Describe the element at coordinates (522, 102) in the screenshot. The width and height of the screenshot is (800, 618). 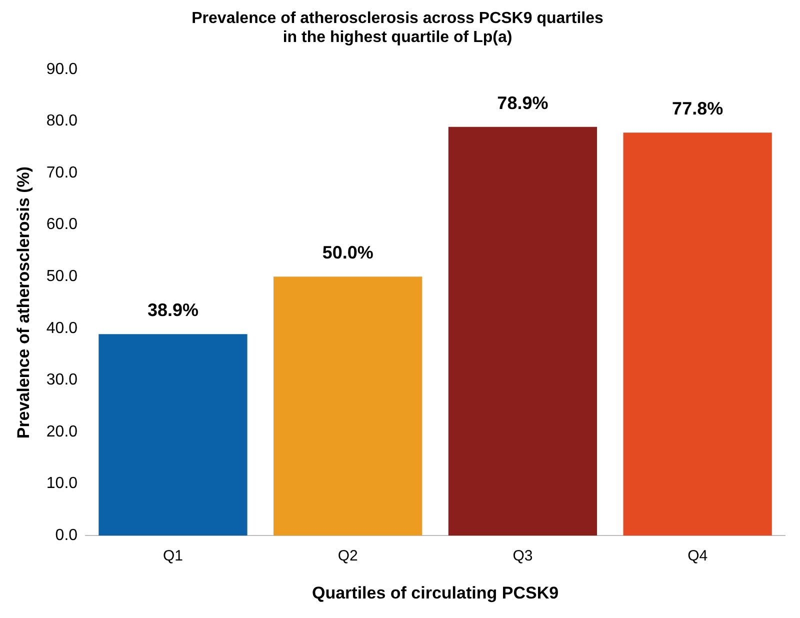
I see `data-label: 78.9%` at that location.